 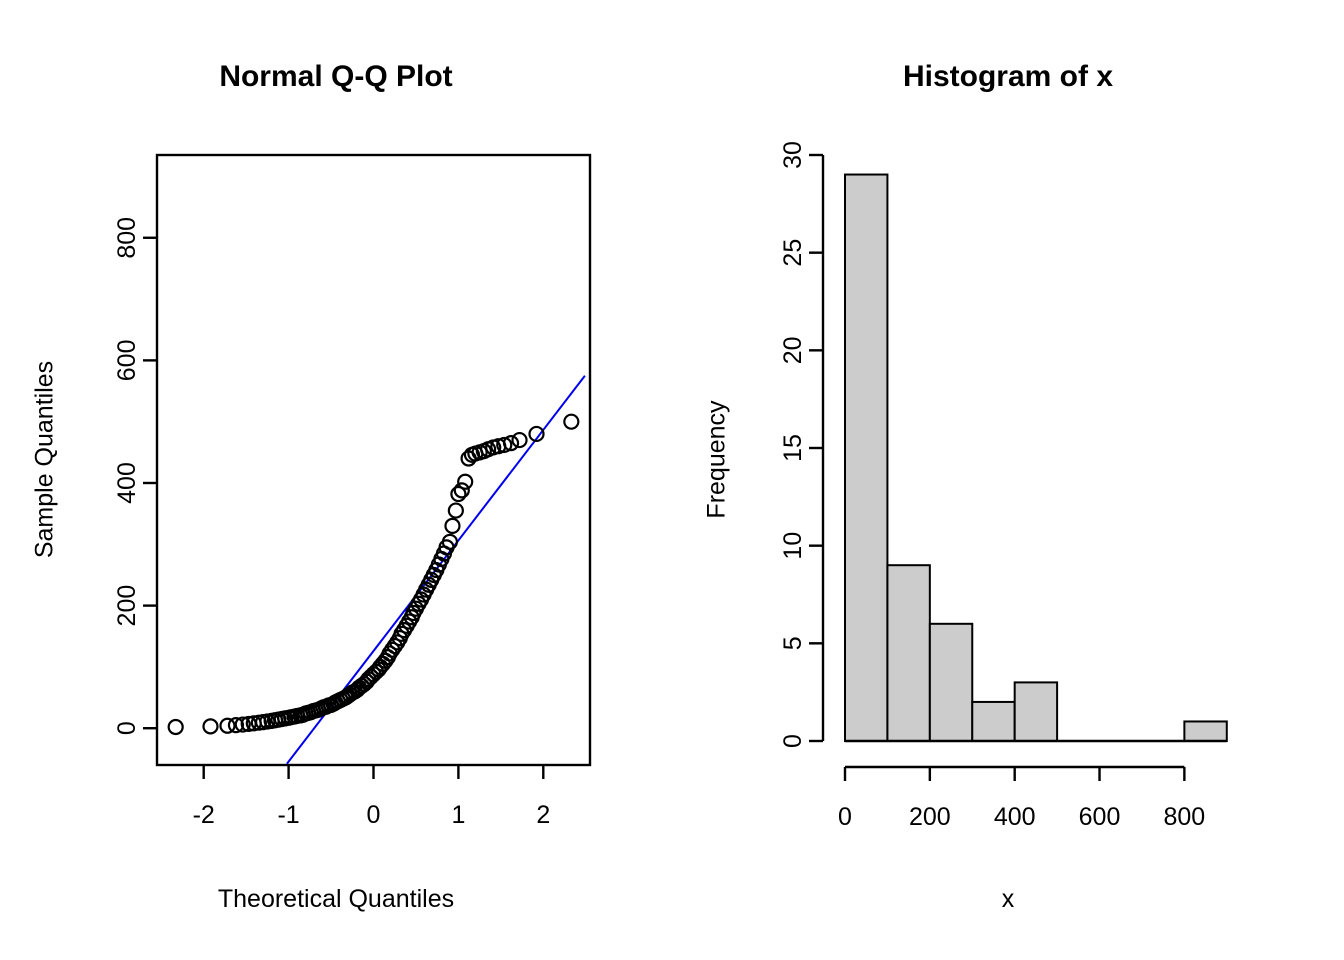 I want to click on qq-y-tick-label: 400, so click(x=127, y=483).